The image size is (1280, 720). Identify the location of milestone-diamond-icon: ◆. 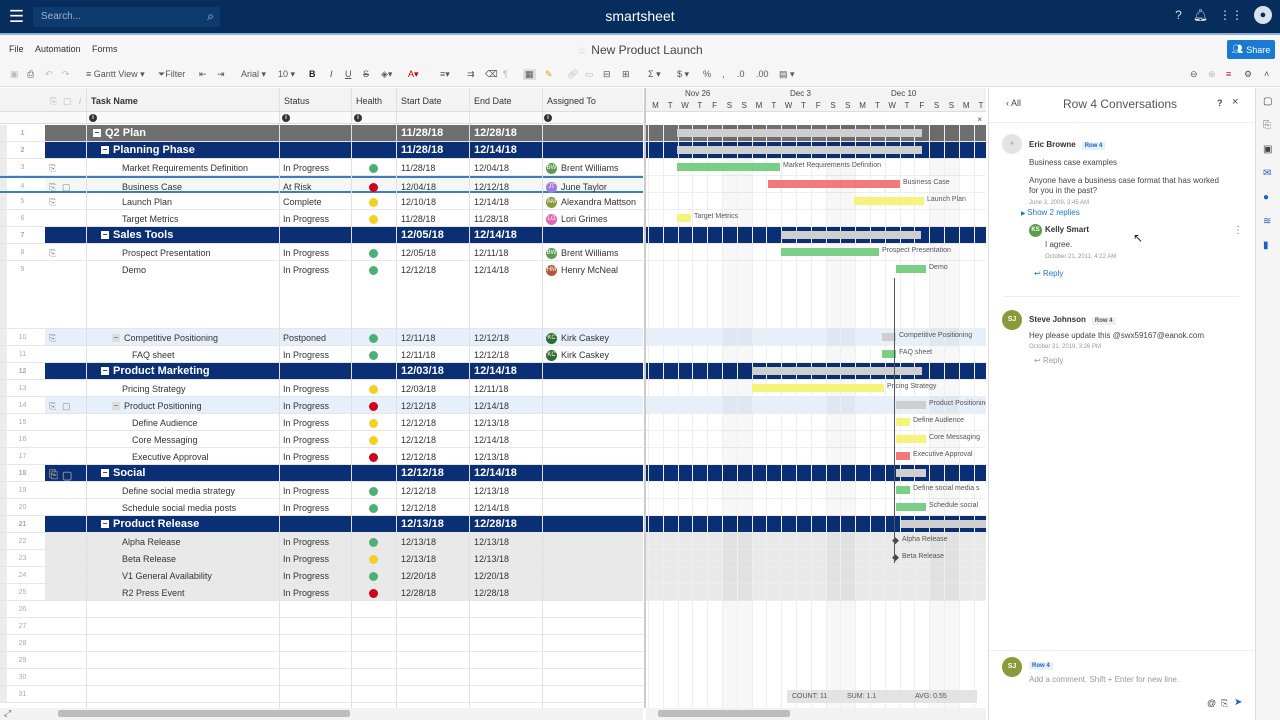
(895, 540).